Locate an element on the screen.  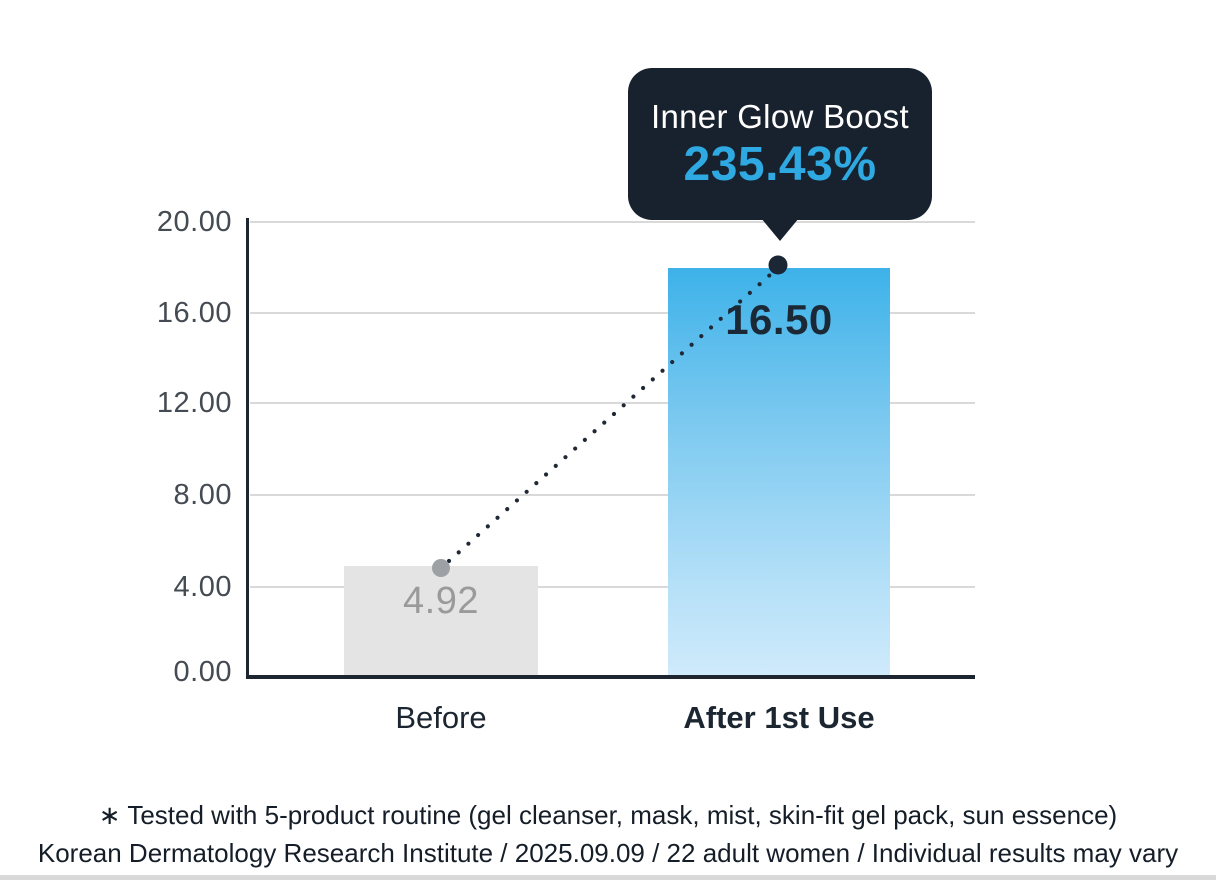
ytick-label: 16.00 is located at coordinates (194, 313).